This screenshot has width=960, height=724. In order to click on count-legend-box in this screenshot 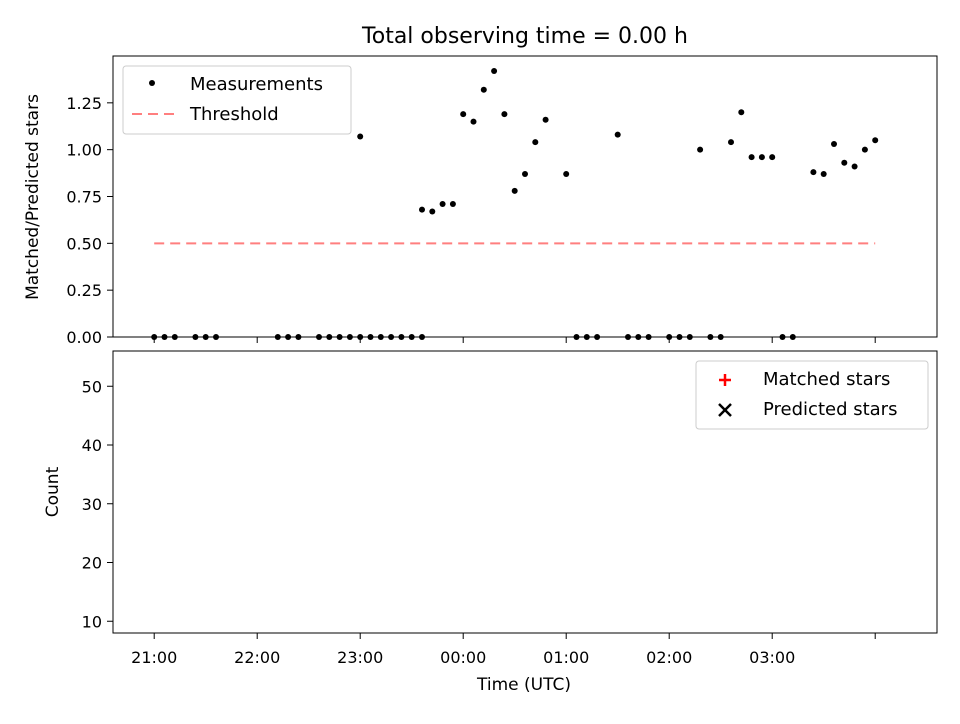, I will do `click(812, 395)`.